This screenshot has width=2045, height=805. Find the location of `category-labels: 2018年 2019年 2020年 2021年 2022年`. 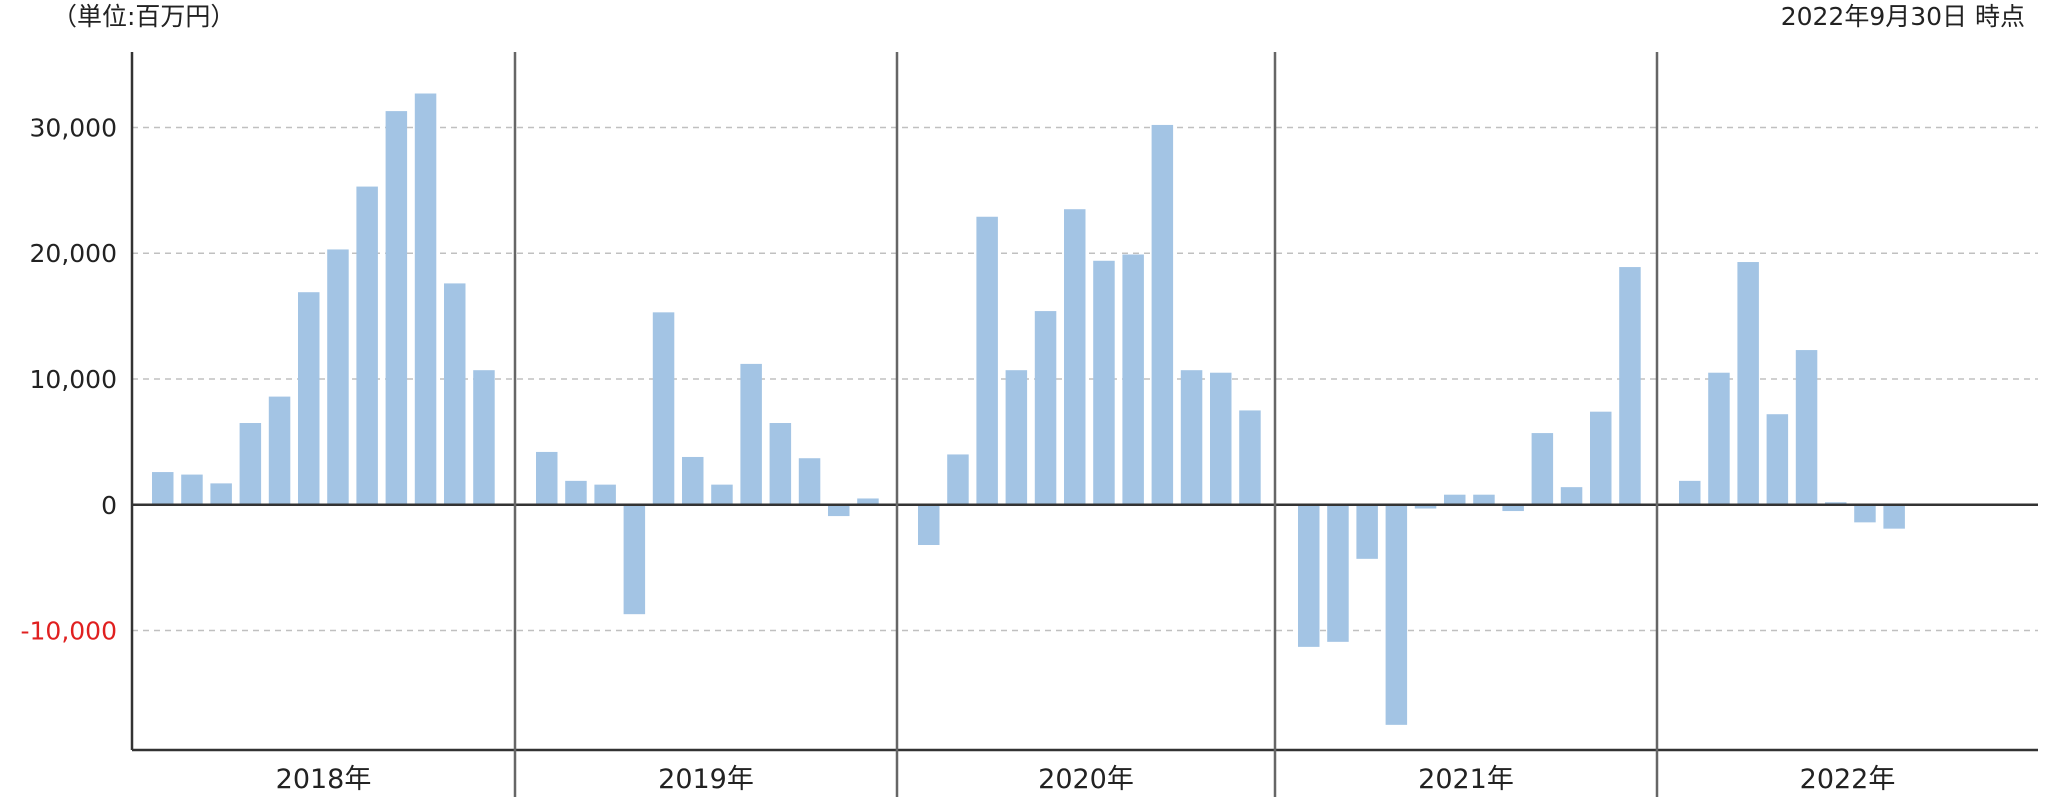

category-labels: 2018年 2019年 2020年 2021年 2022年 is located at coordinates (1086, 779).